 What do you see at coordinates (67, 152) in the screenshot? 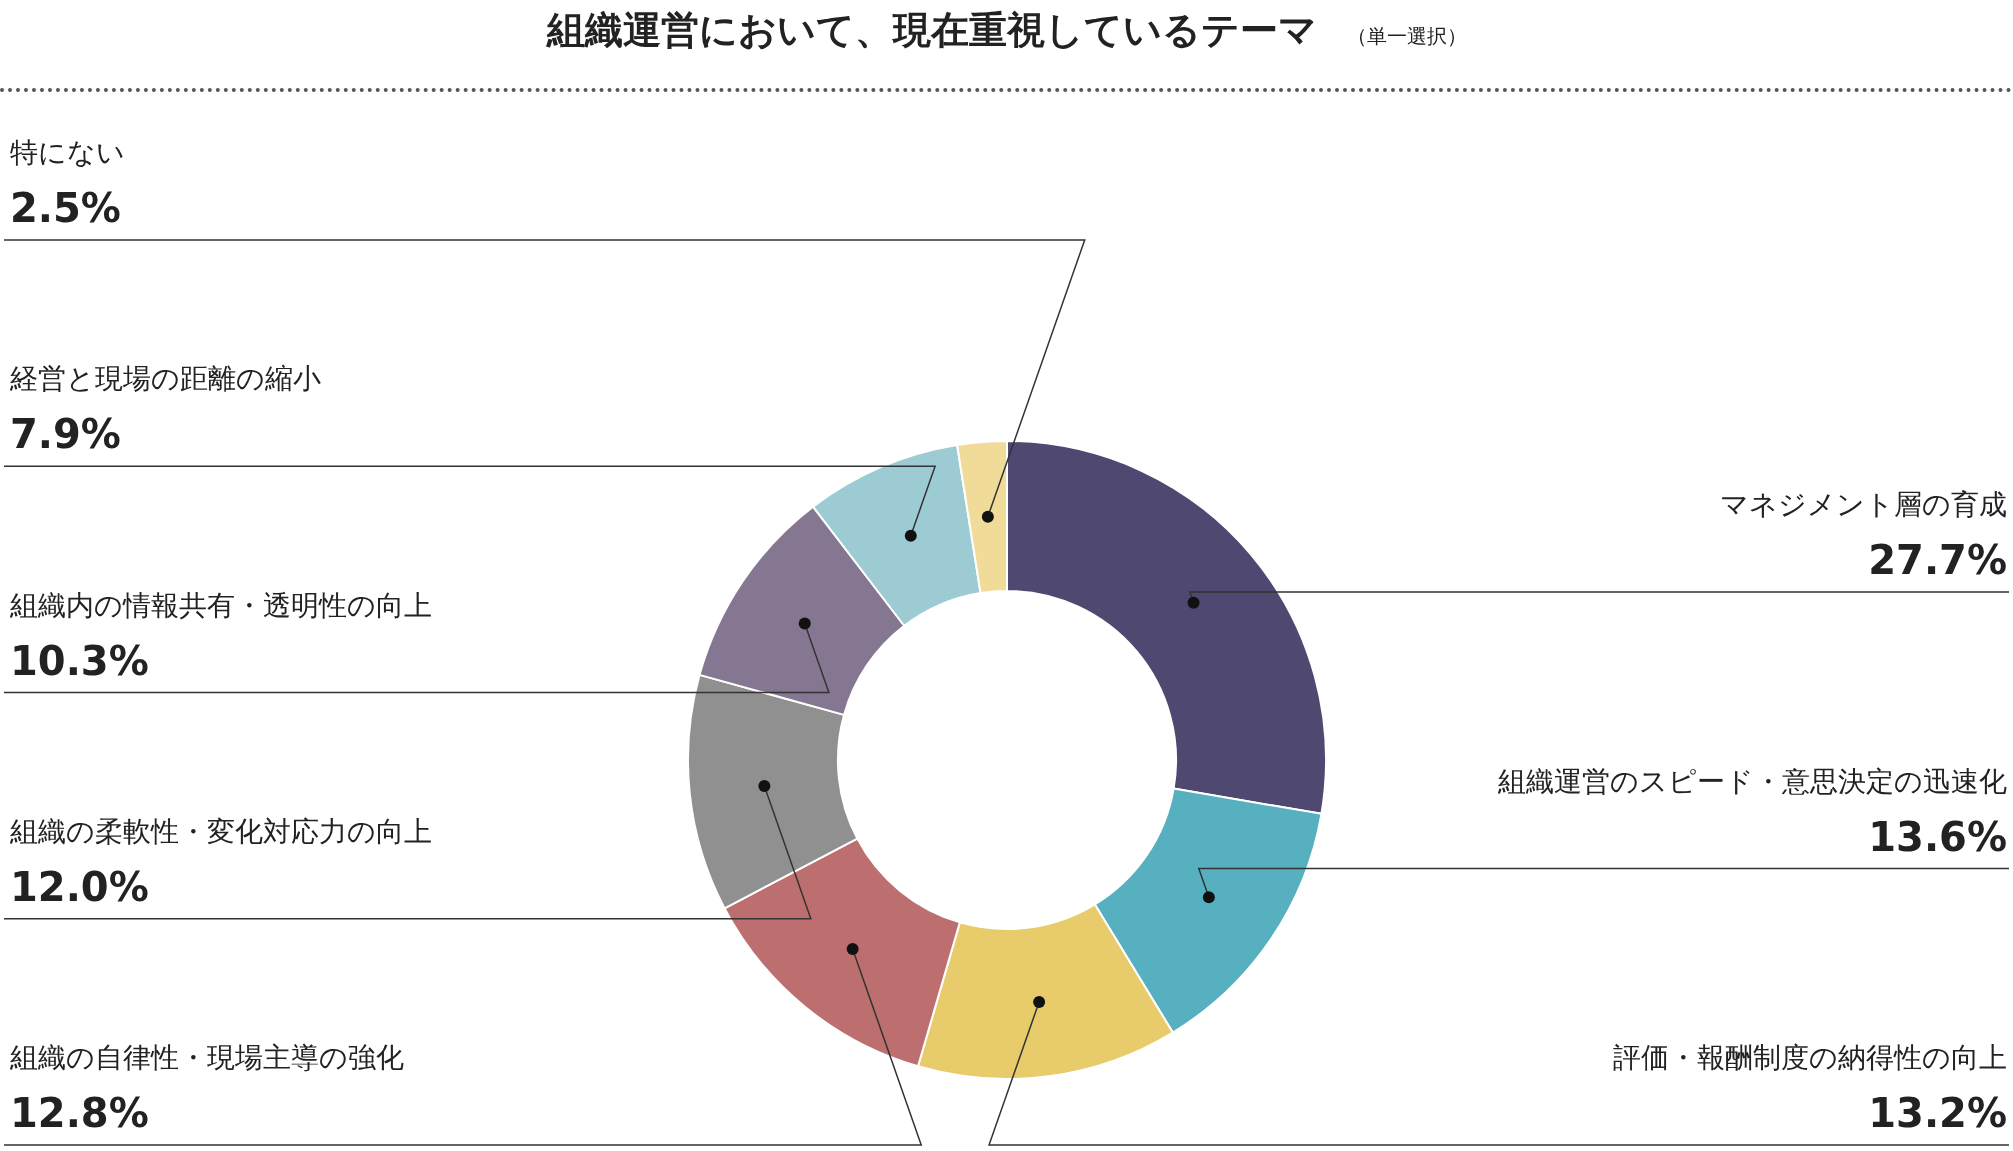
I see `slice-label: 特にない` at bounding box center [67, 152].